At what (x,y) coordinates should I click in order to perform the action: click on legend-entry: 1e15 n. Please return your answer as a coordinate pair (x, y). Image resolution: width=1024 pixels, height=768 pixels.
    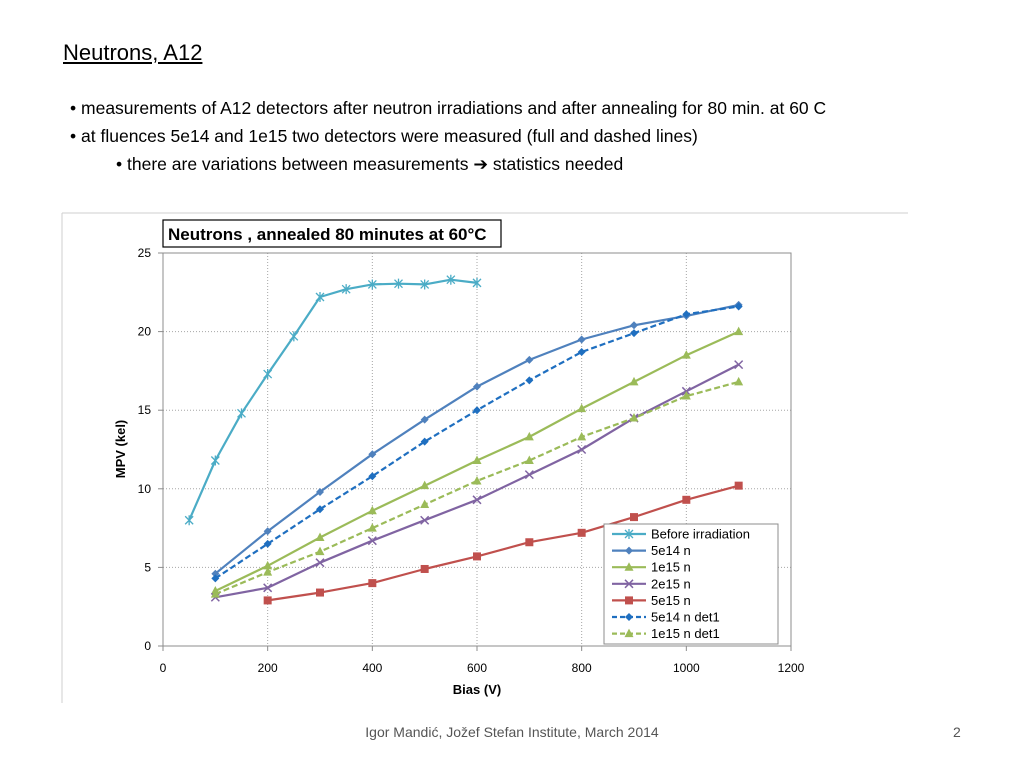
    Looking at the image, I should click on (651, 567).